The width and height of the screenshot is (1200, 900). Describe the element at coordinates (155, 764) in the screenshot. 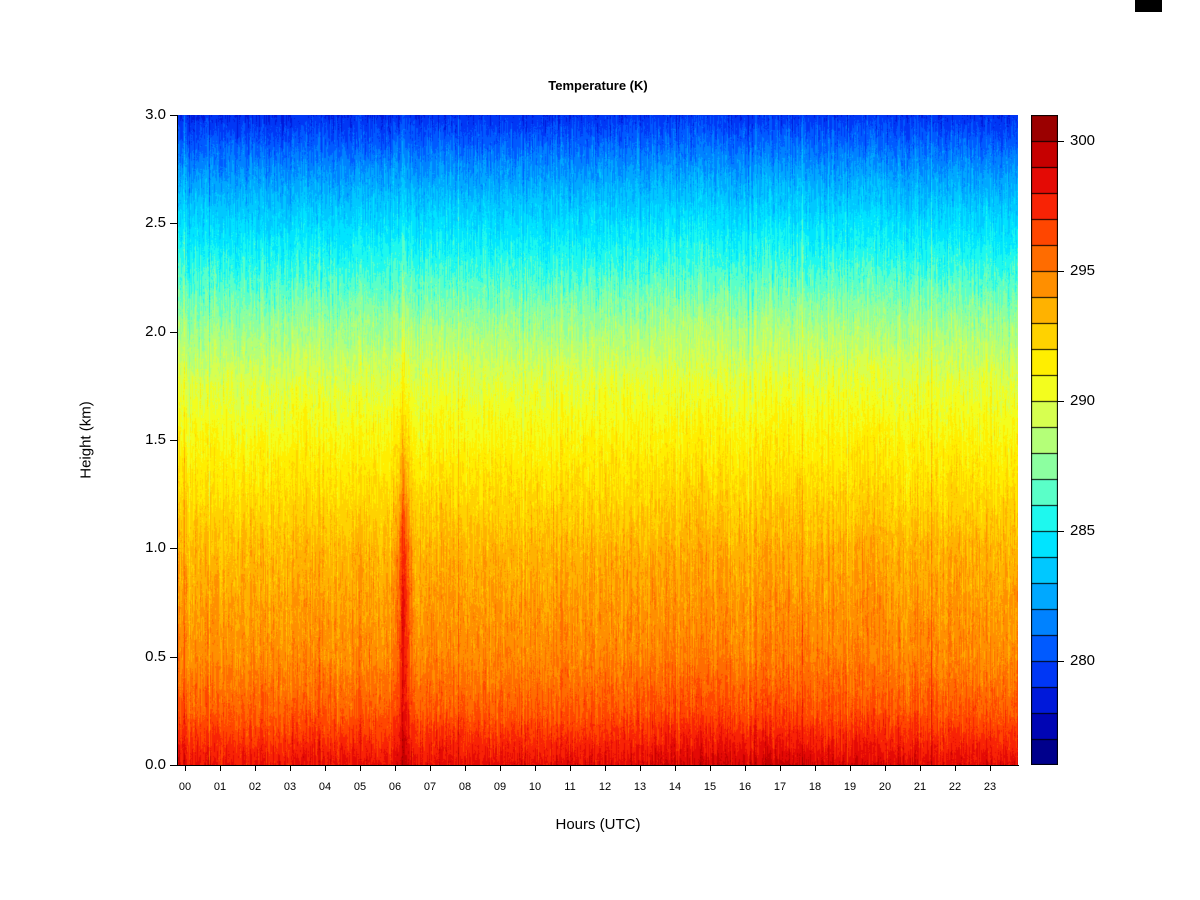

I see `y-tick-label: 0.0` at that location.